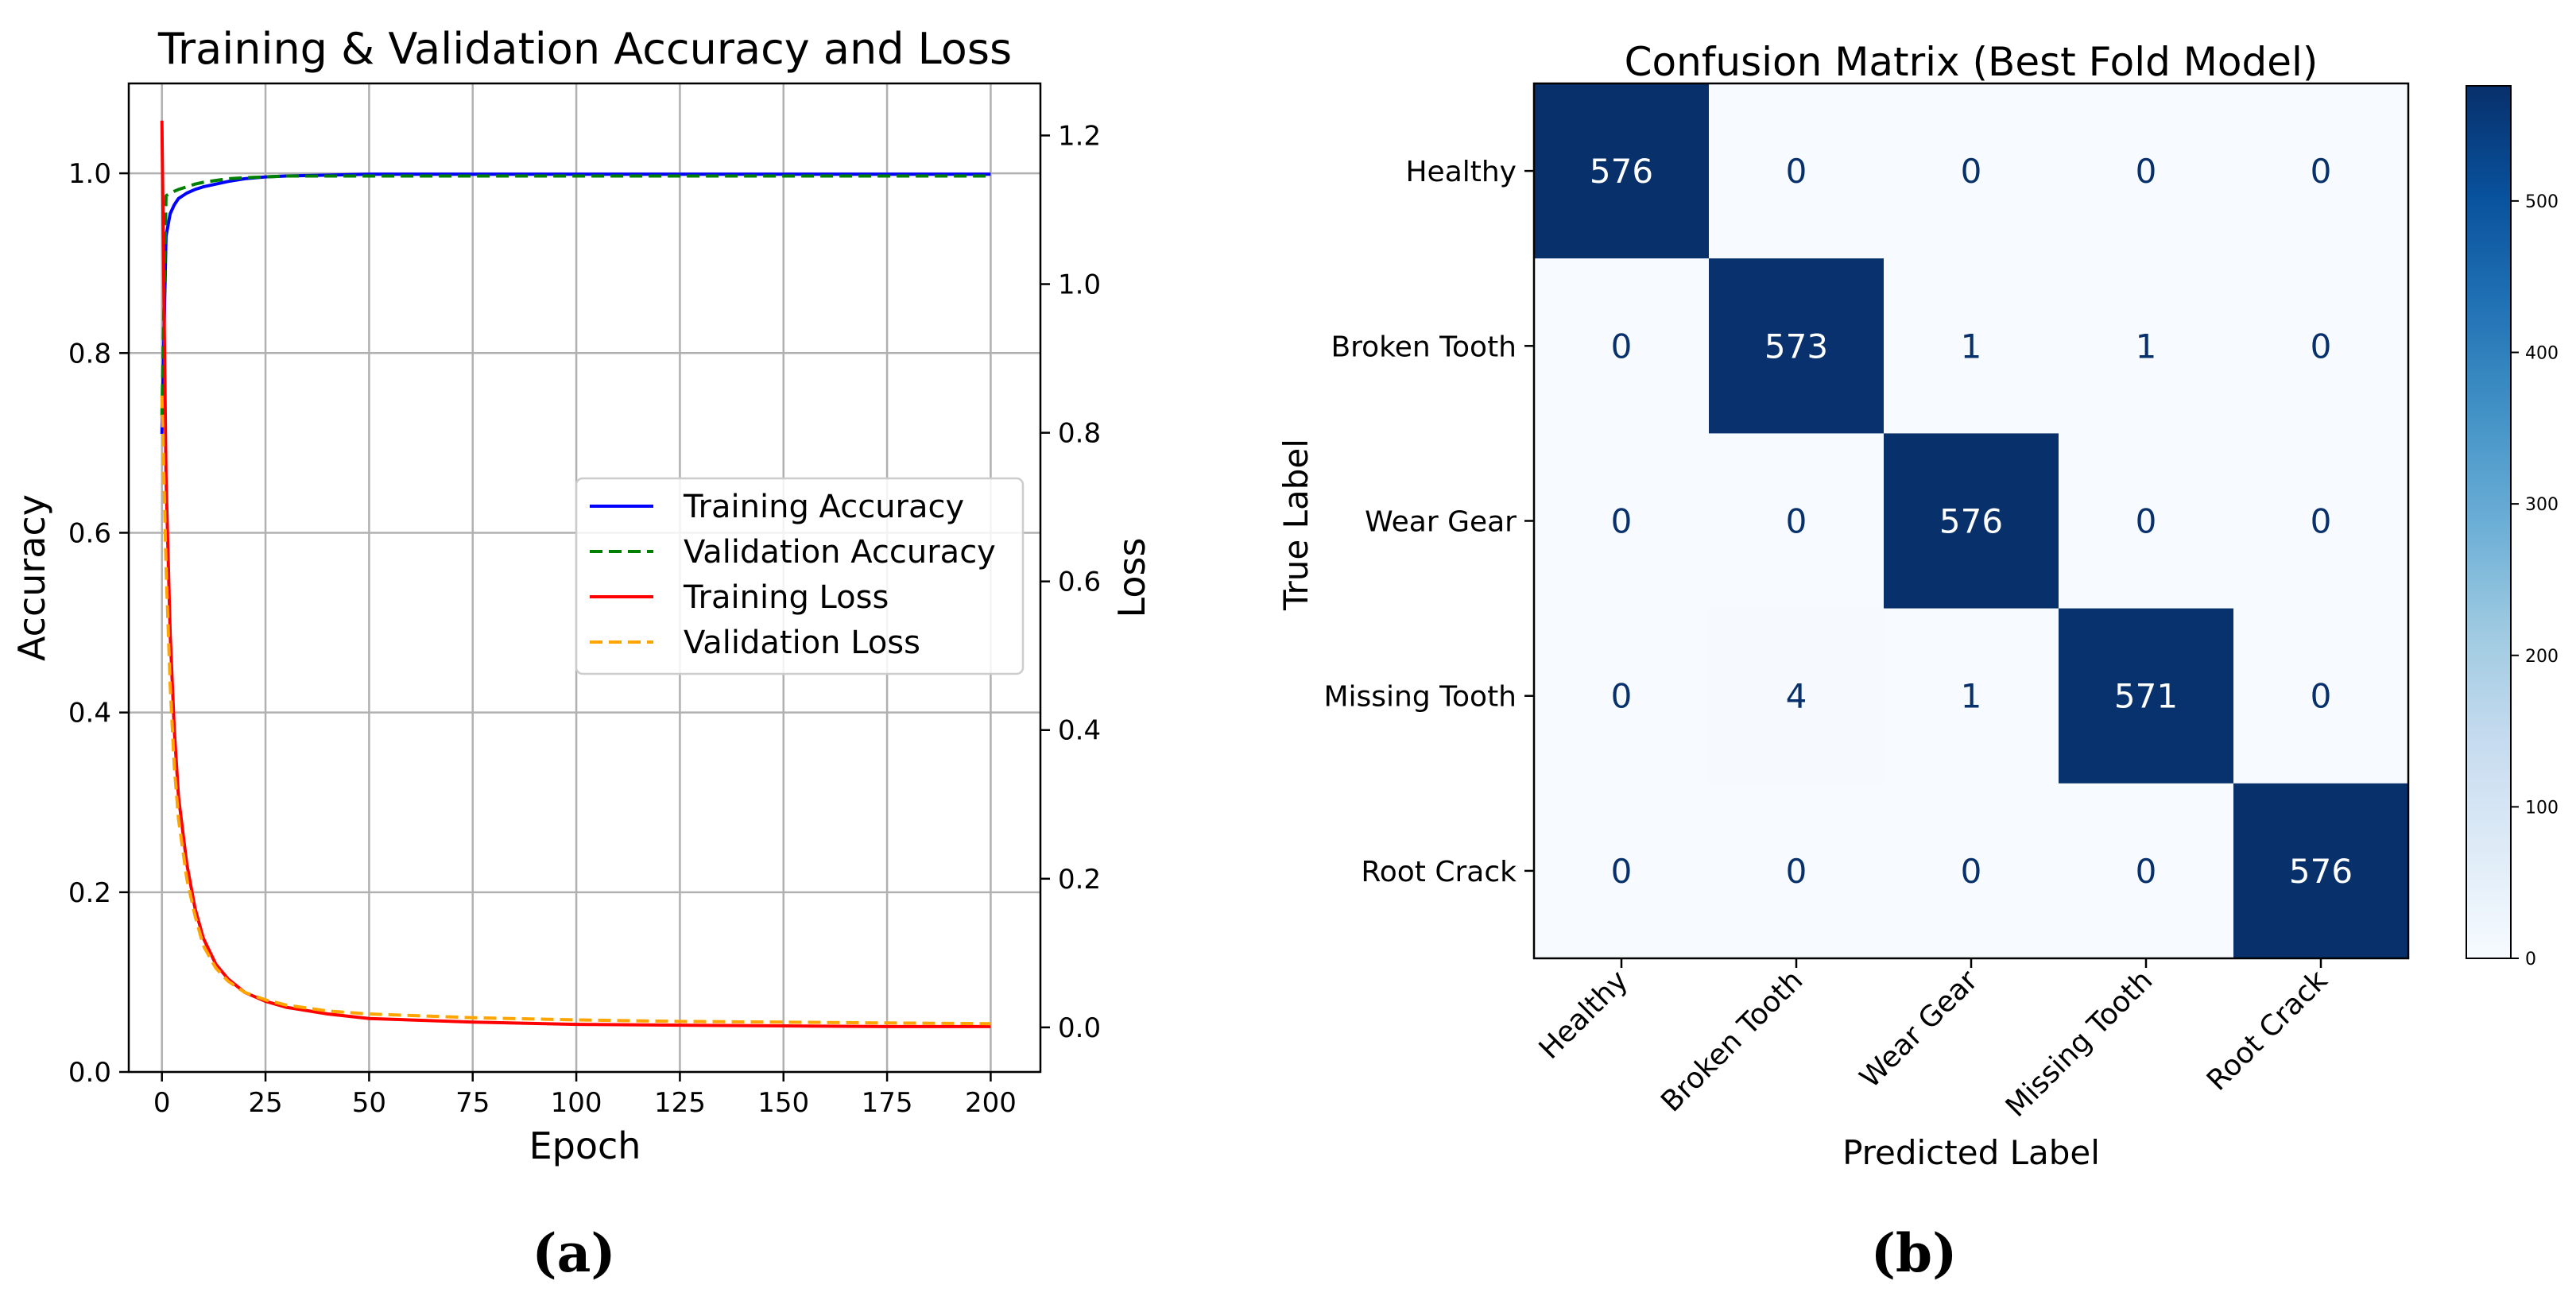  What do you see at coordinates (98, 623) in the screenshot?
I see `a-y-ticks: 0.0 0.2 0.4 0.6 0.8 1.0` at bounding box center [98, 623].